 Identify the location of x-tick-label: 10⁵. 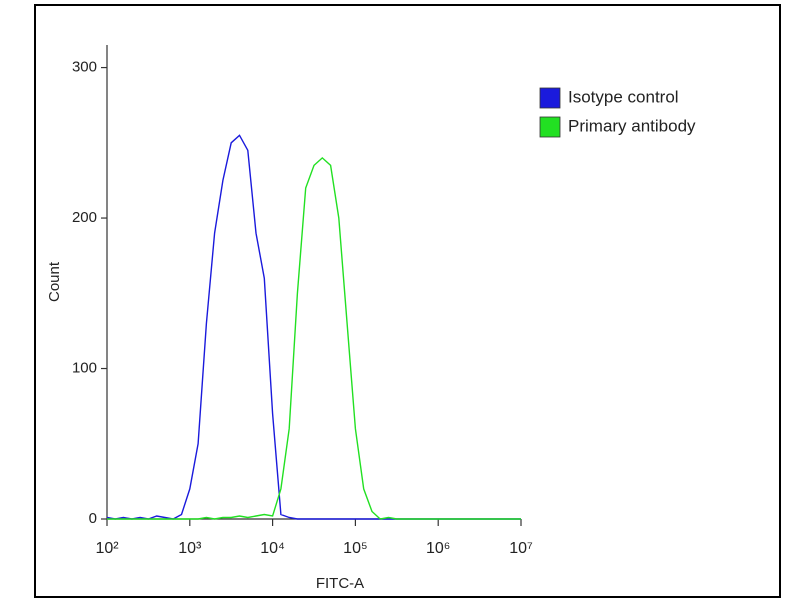
(355, 548).